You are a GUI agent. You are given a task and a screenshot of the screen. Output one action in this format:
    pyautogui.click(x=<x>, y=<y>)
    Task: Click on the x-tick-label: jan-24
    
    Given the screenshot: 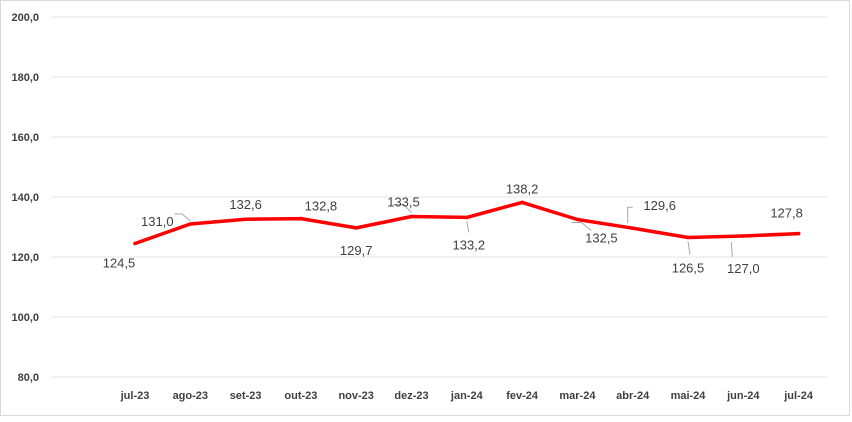 What is the action you would take?
    pyautogui.click(x=467, y=396)
    